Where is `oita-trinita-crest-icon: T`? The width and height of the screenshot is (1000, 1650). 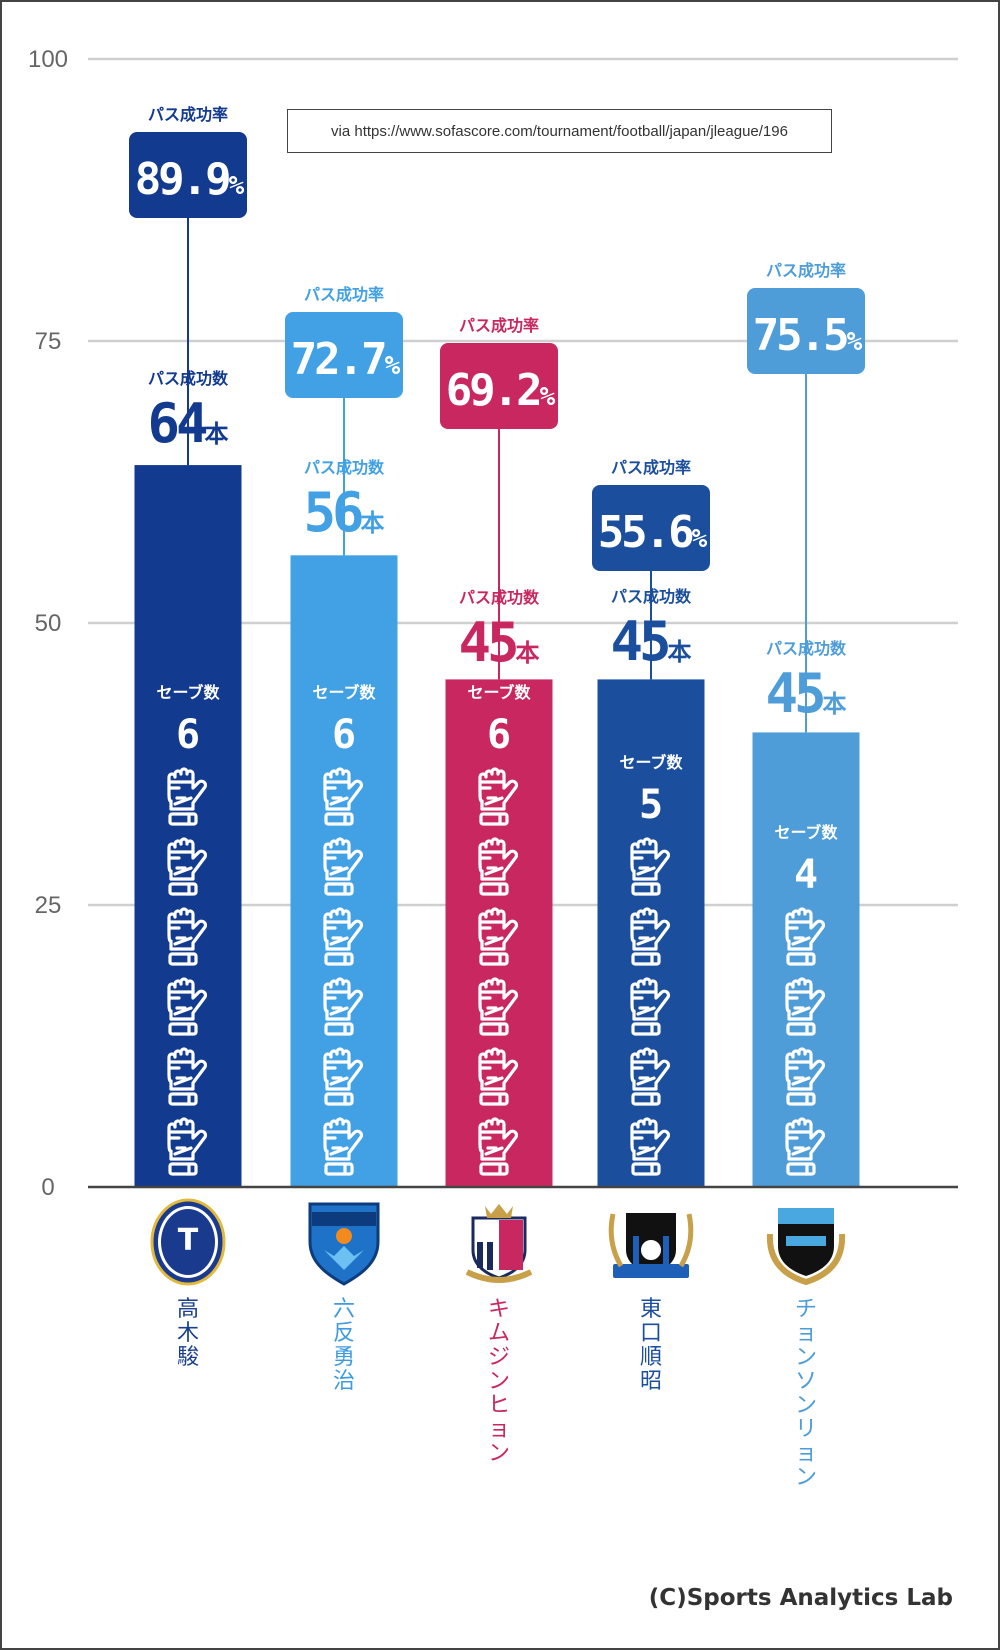
oita-trinita-crest-icon: T is located at coordinates (188, 1242).